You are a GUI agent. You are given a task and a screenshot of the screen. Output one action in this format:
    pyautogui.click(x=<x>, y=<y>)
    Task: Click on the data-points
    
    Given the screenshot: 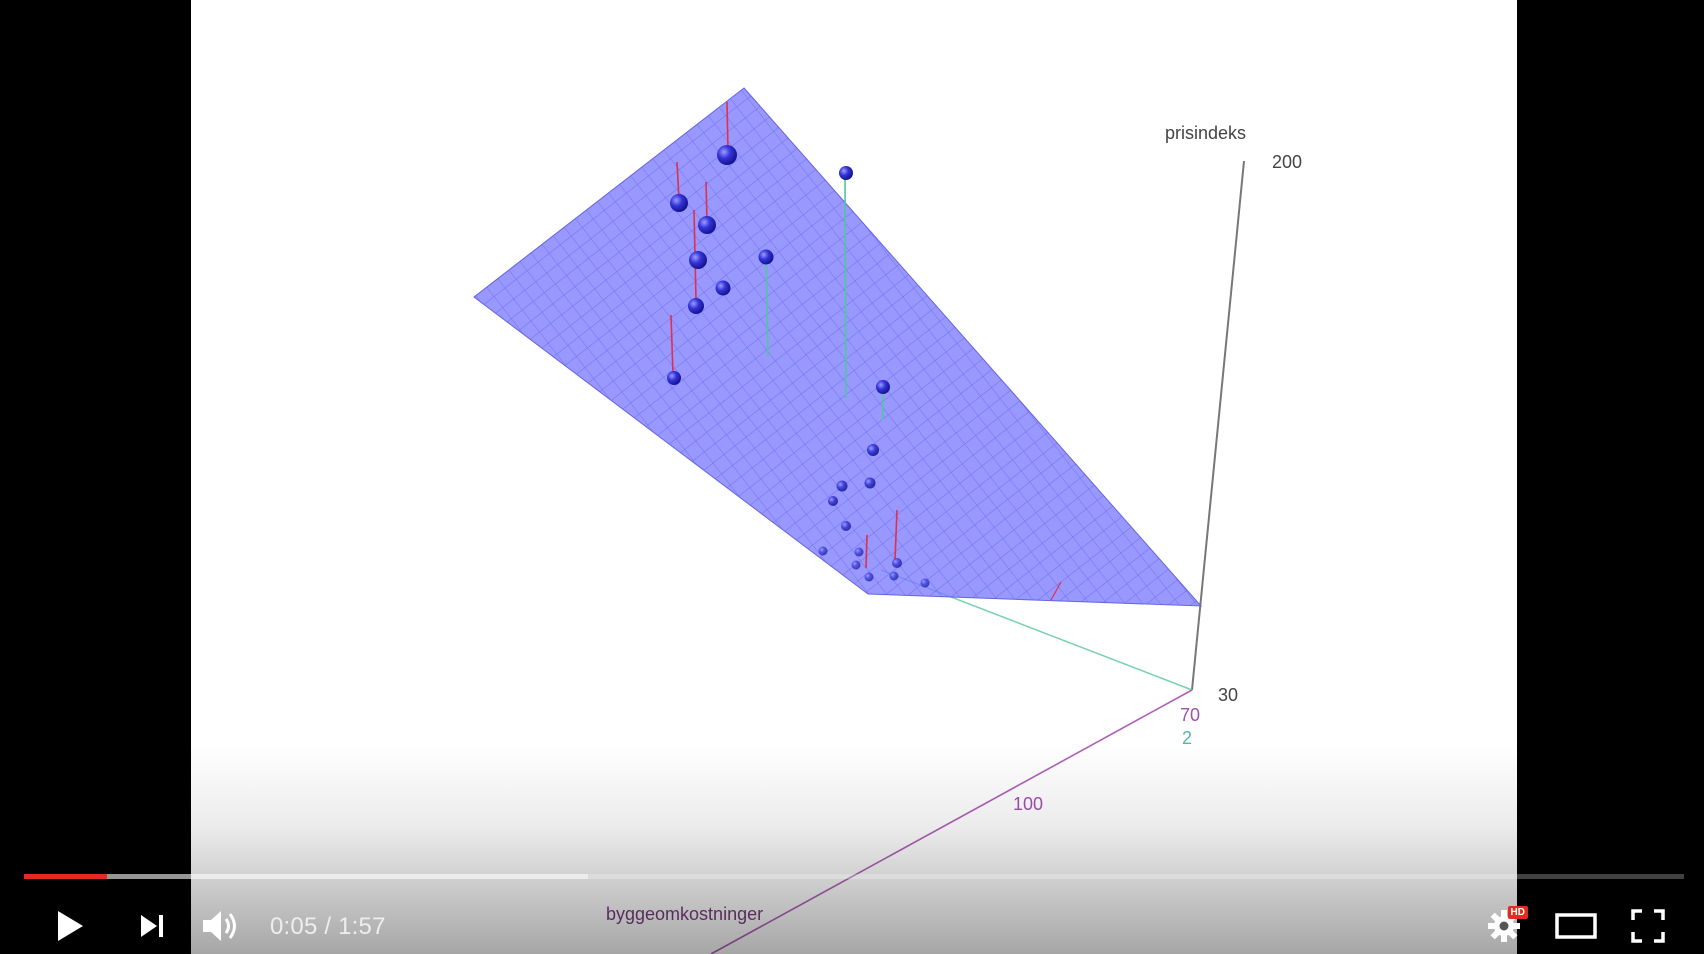 What is the action you would take?
    pyautogui.click(x=798, y=366)
    